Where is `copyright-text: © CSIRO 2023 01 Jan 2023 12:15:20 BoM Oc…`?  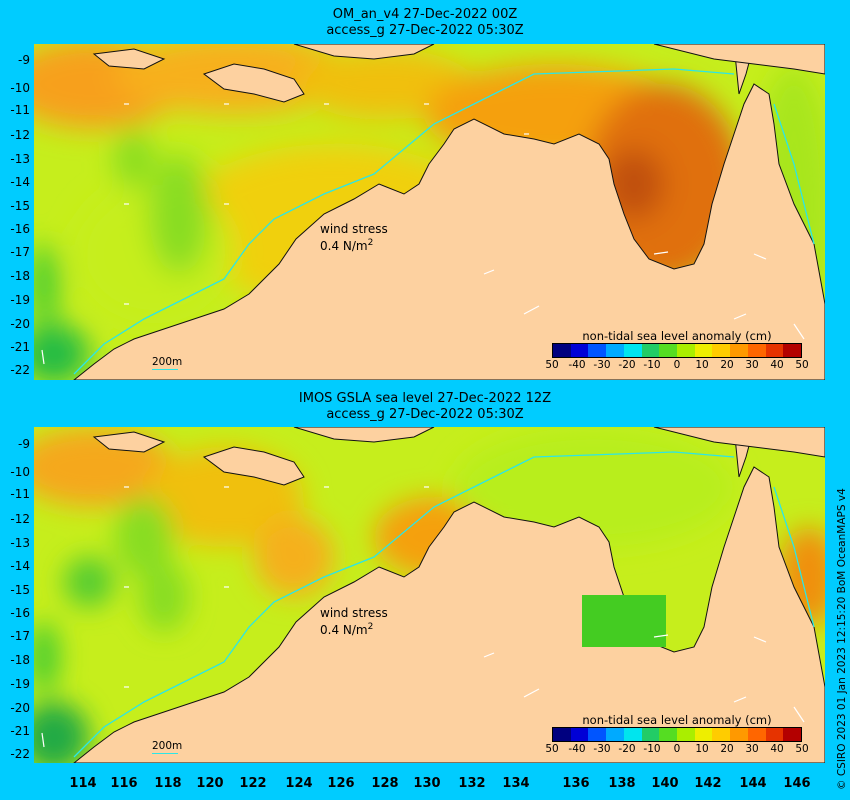
copyright-text: © CSIRO 2023 01 Jan 2023 12:15:20 BoM Oc… is located at coordinates (842, 639).